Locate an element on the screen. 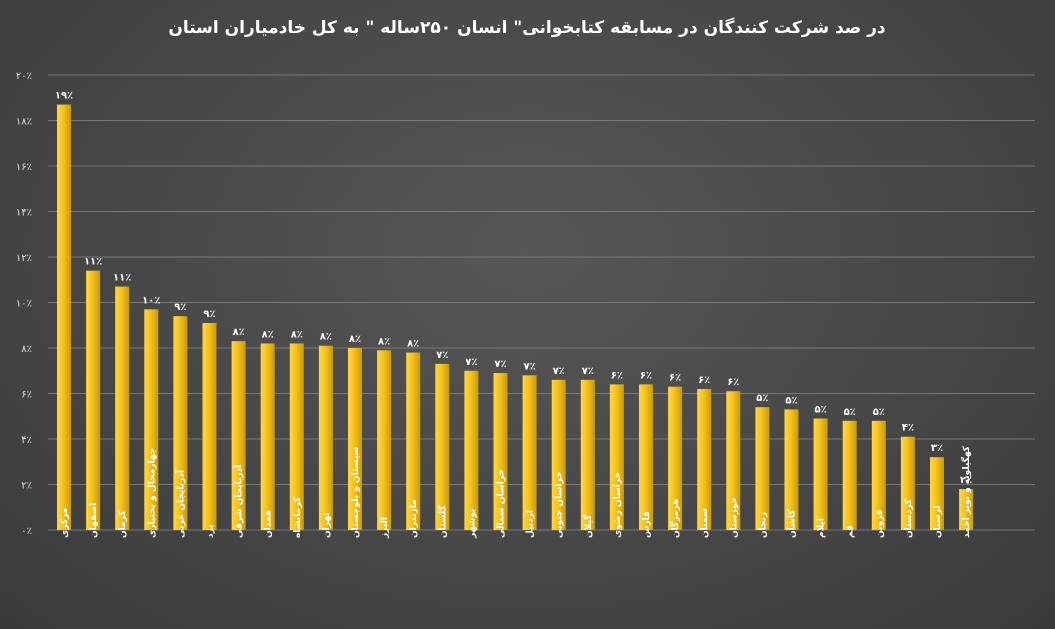 This screenshot has height=629, width=1055. category-label: گیلان is located at coordinates (588, 526).